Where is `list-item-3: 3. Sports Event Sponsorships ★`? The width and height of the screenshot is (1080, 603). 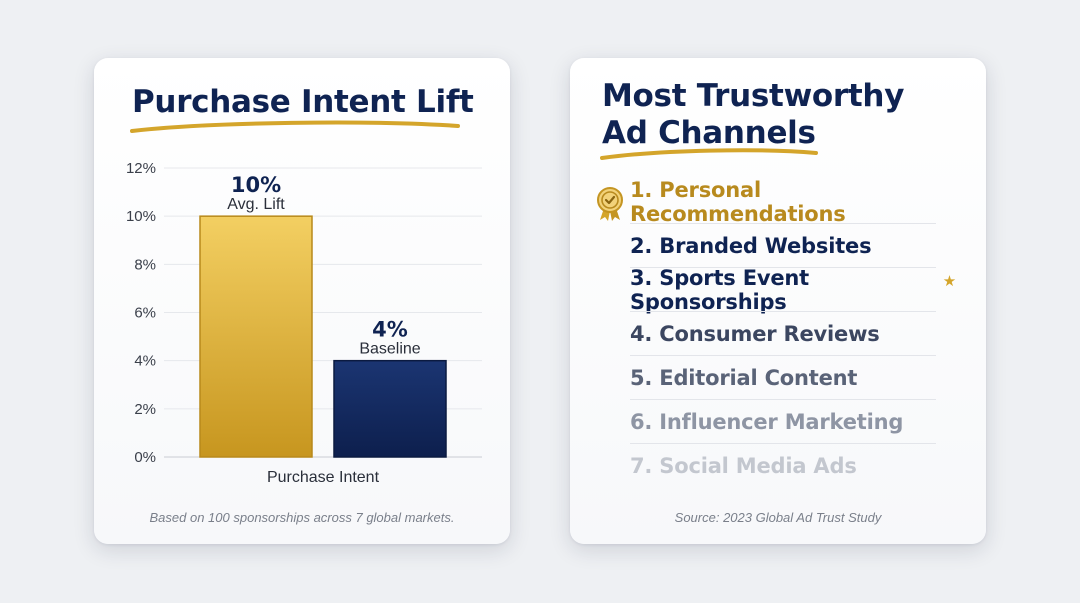 list-item-3: 3. Sports Event Sponsorships ★ is located at coordinates (776, 290).